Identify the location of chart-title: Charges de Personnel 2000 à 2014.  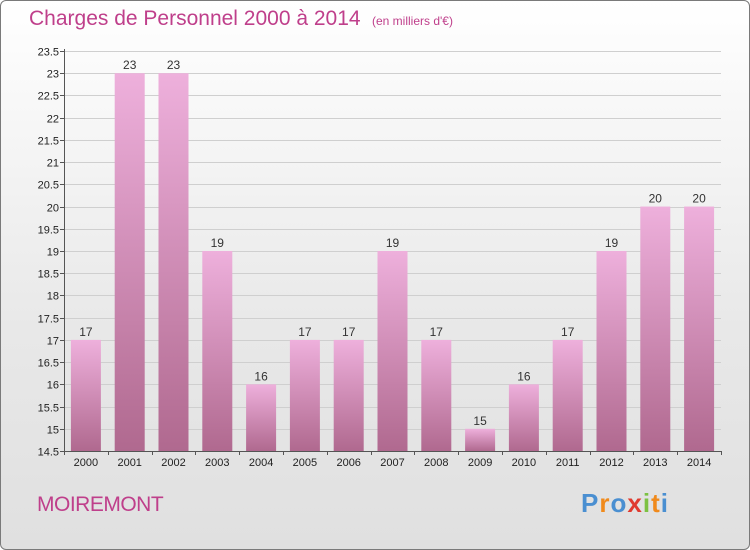
(195, 18).